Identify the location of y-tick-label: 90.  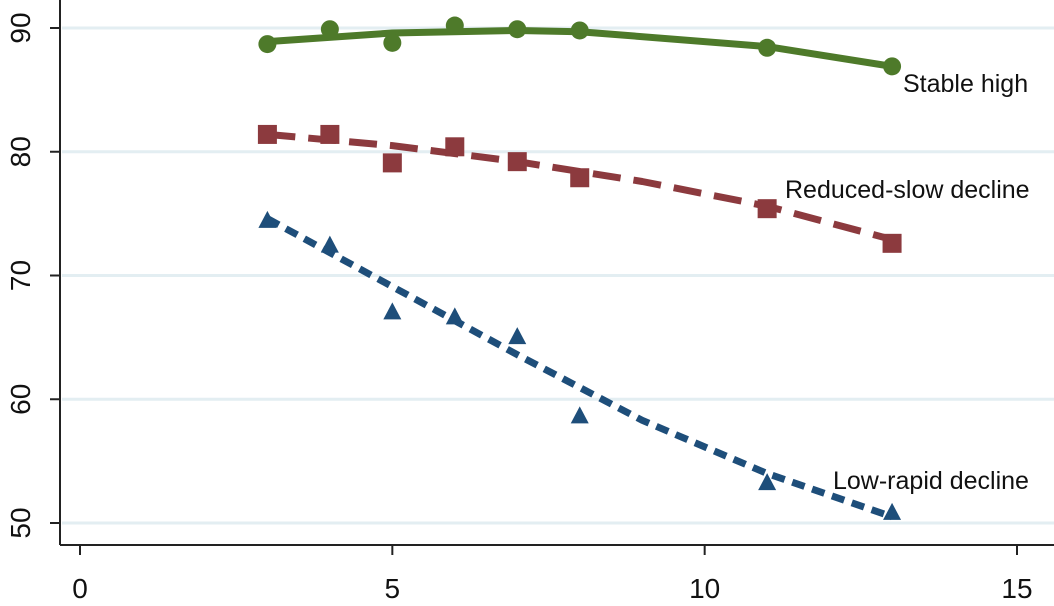
(20, 27).